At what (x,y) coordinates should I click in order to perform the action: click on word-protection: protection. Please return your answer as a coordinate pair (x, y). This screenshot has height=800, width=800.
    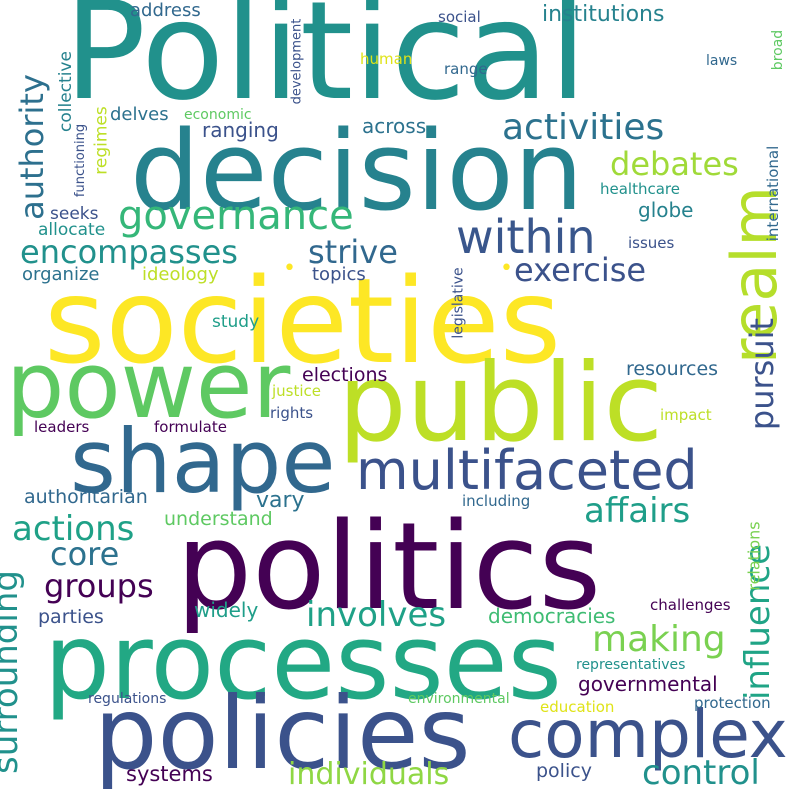
    Looking at the image, I should click on (732, 703).